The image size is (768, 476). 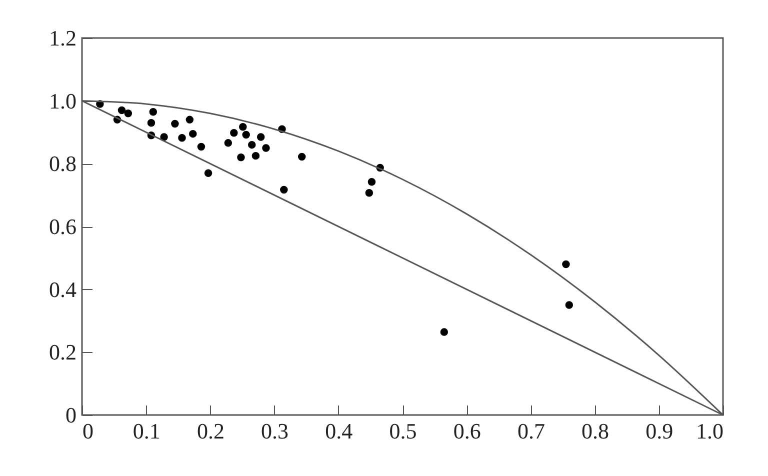 What do you see at coordinates (62, 101) in the screenshot?
I see `y-tick-label: 1.0` at bounding box center [62, 101].